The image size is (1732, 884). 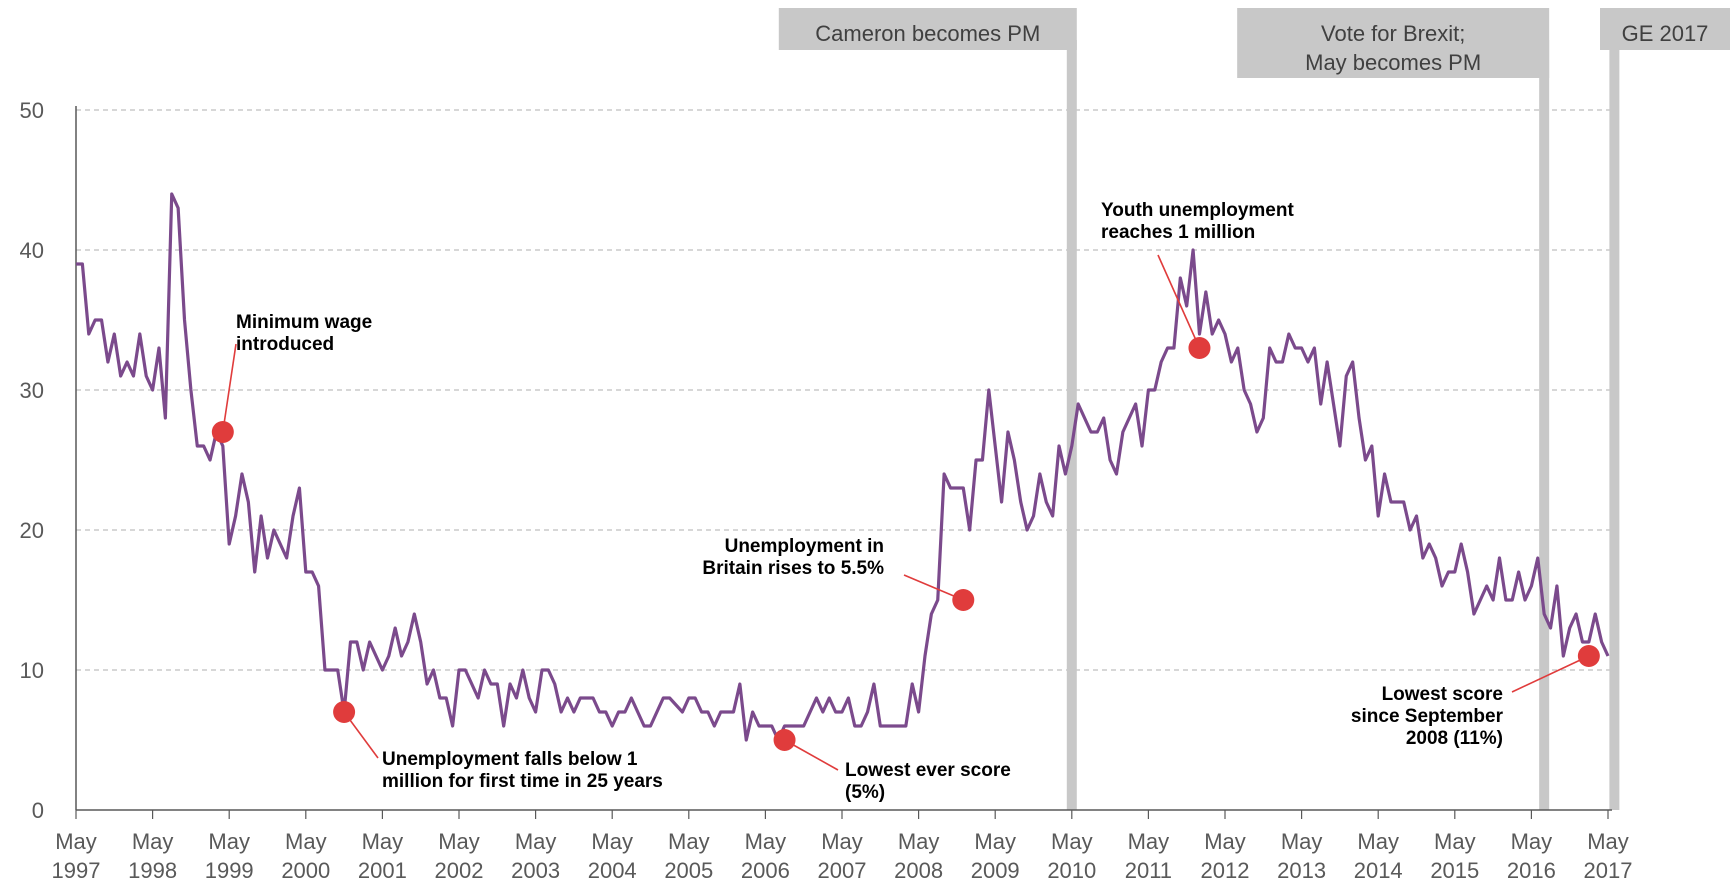 What do you see at coordinates (688, 870) in the screenshot?
I see `x-tick-label-year: 2005` at bounding box center [688, 870].